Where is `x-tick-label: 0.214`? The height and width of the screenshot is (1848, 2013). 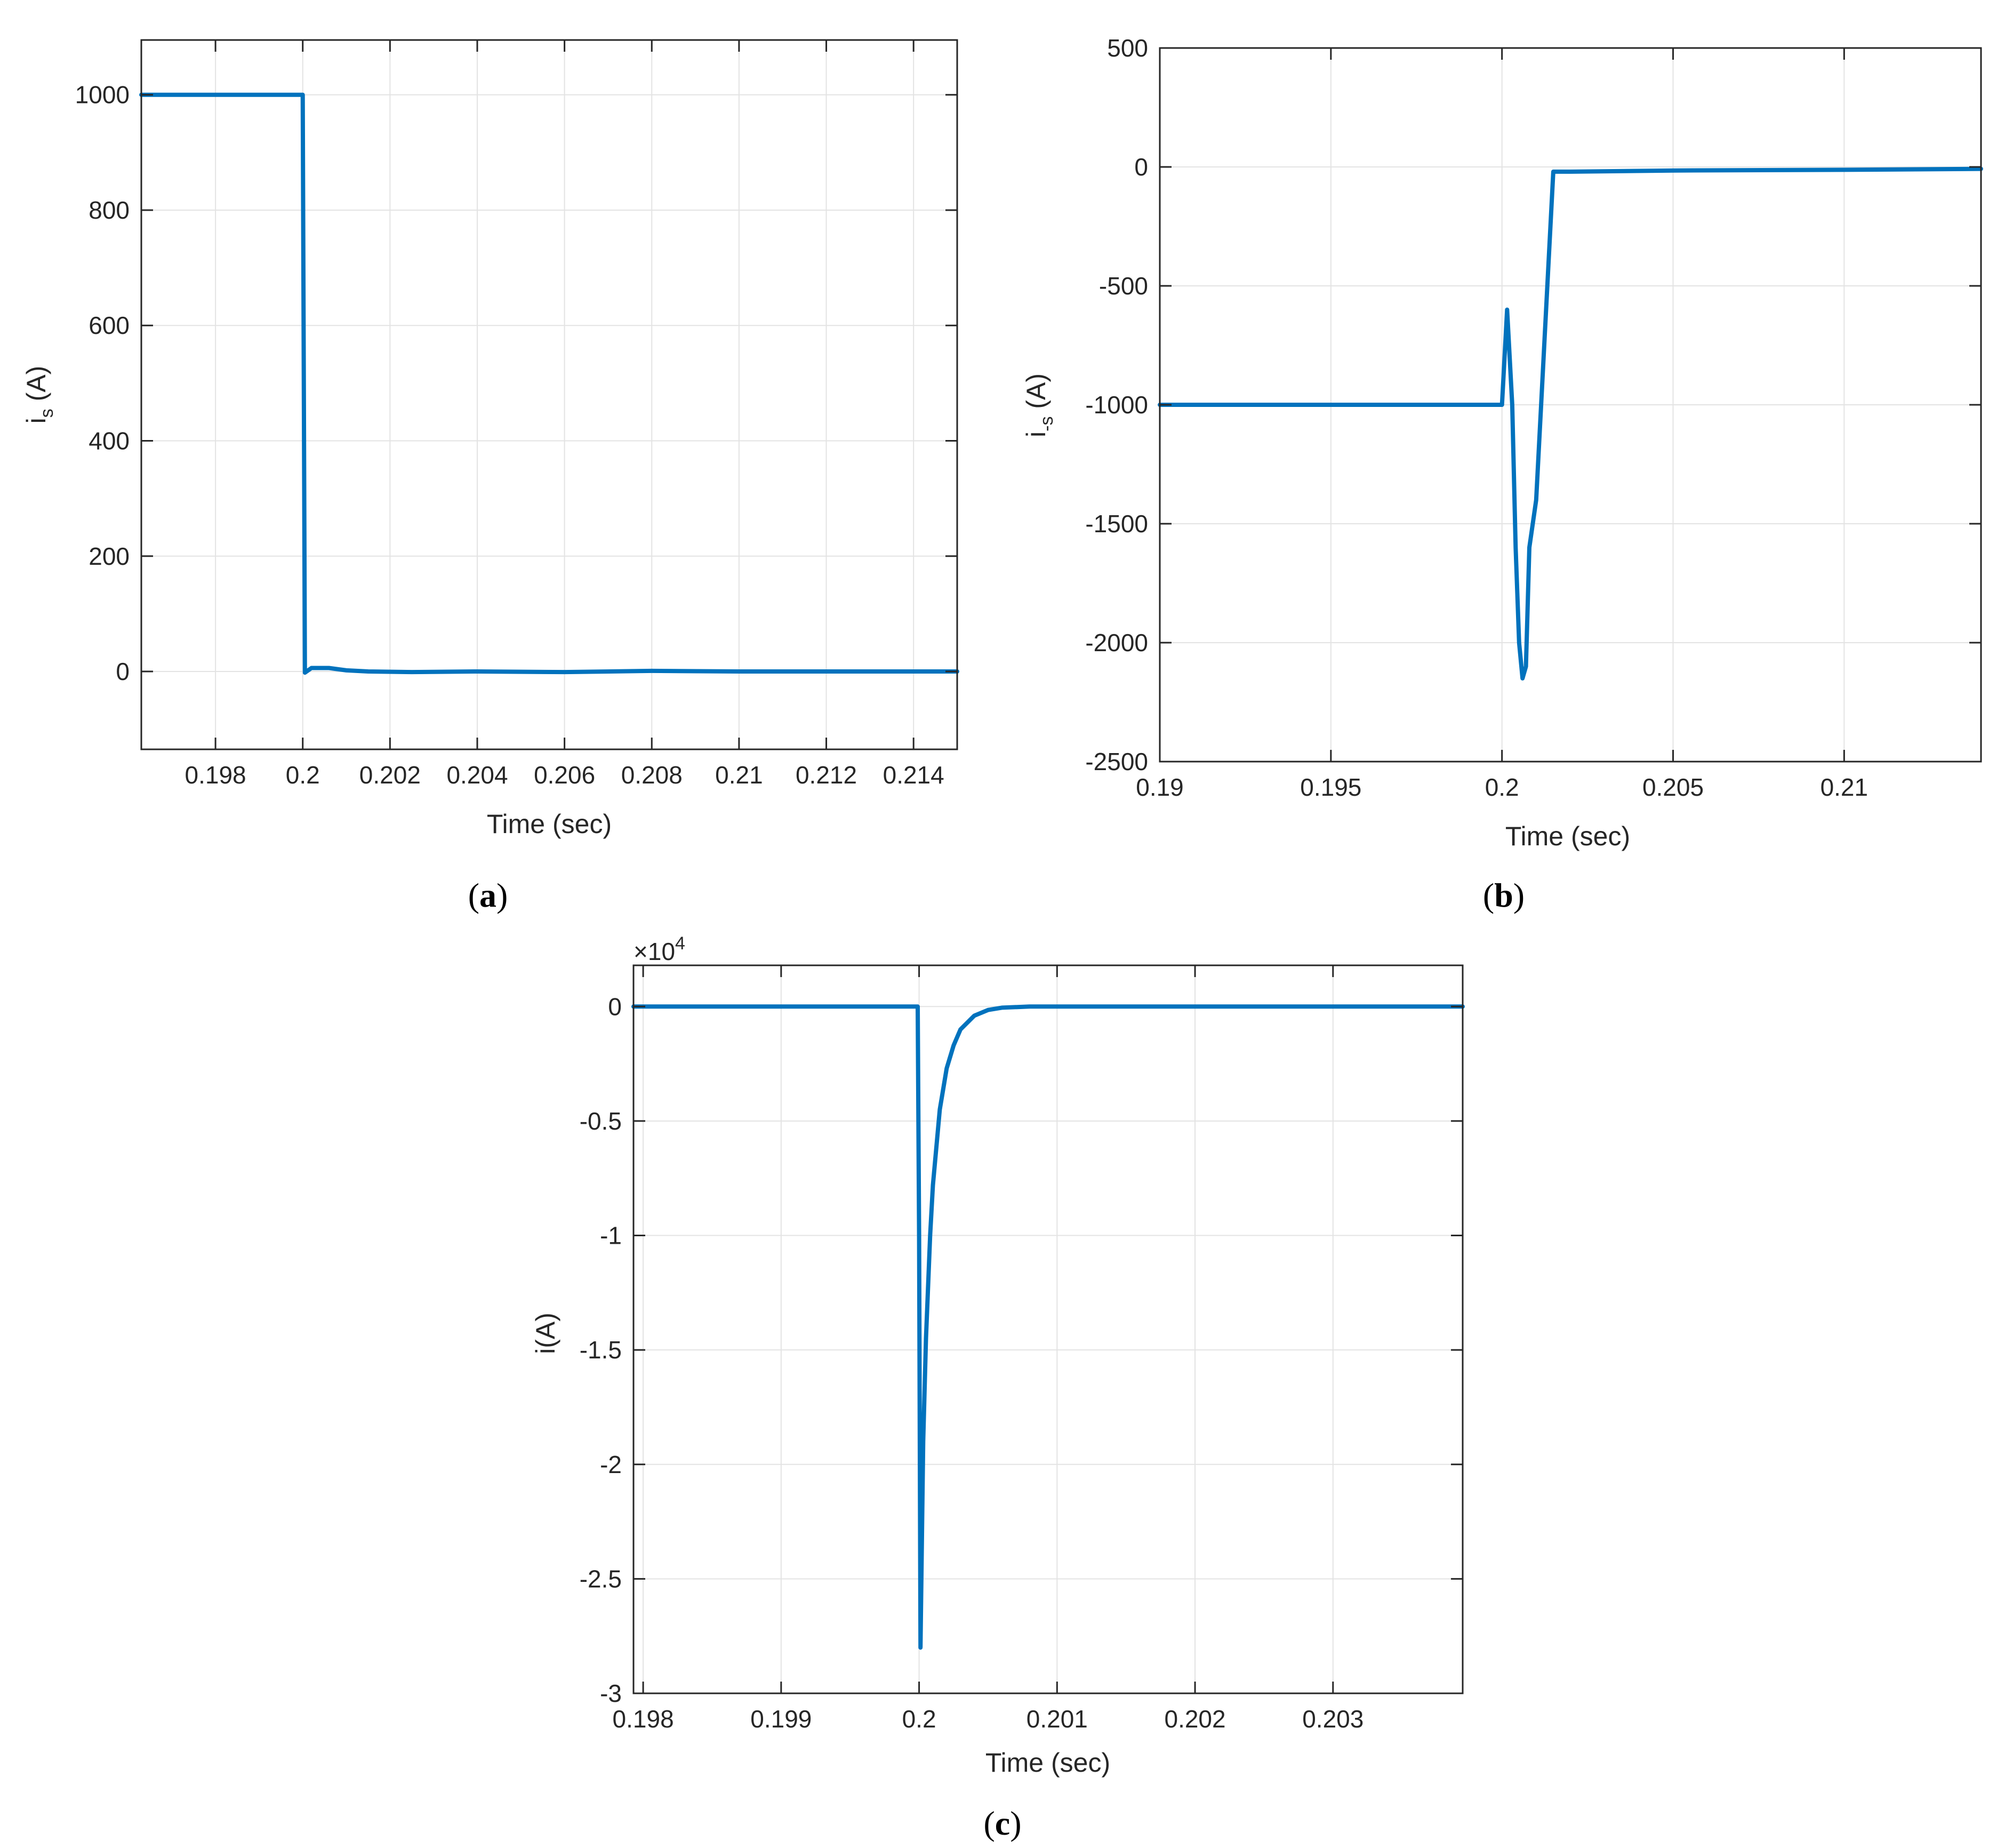 x-tick-label: 0.214 is located at coordinates (913, 775).